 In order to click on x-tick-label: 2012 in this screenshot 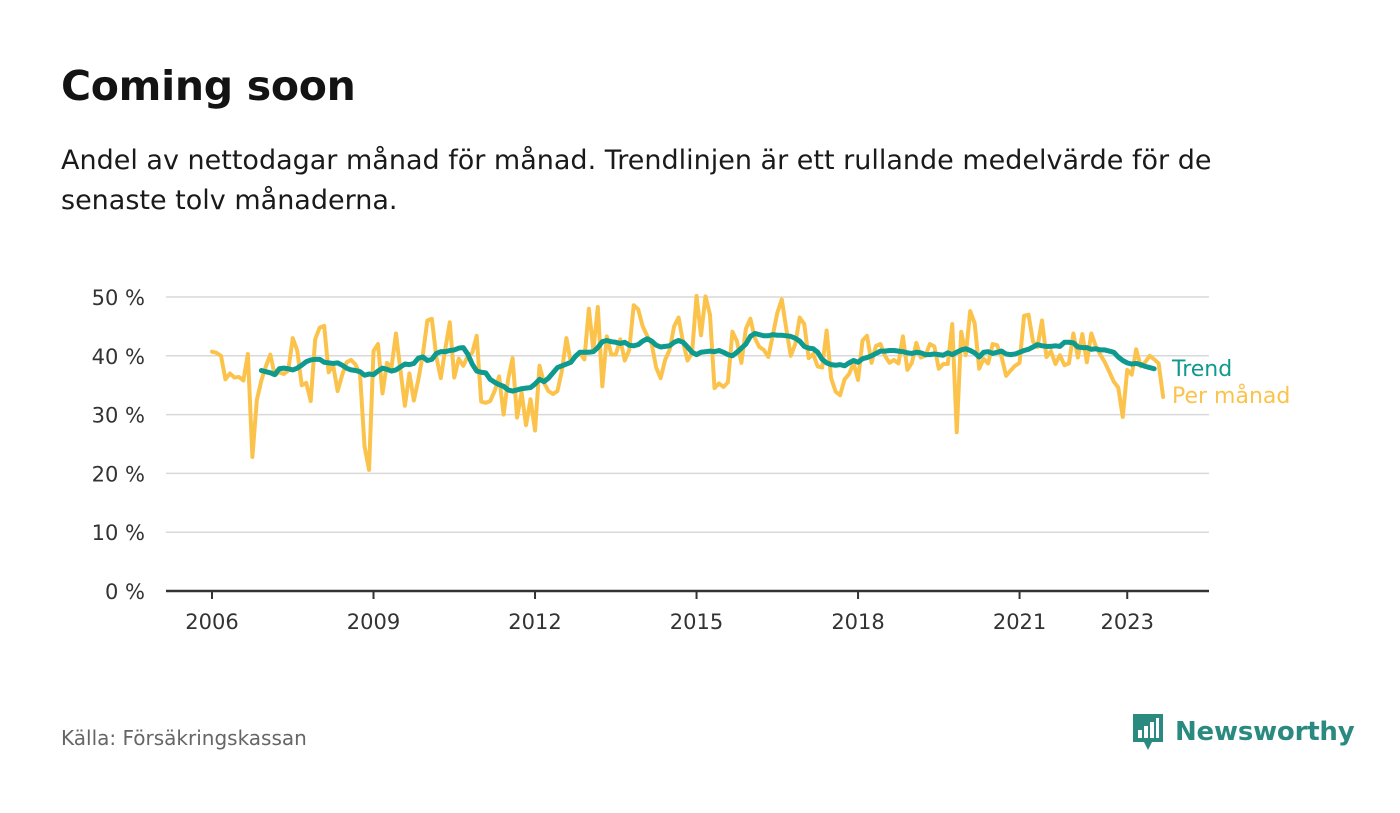, I will do `click(534, 622)`.